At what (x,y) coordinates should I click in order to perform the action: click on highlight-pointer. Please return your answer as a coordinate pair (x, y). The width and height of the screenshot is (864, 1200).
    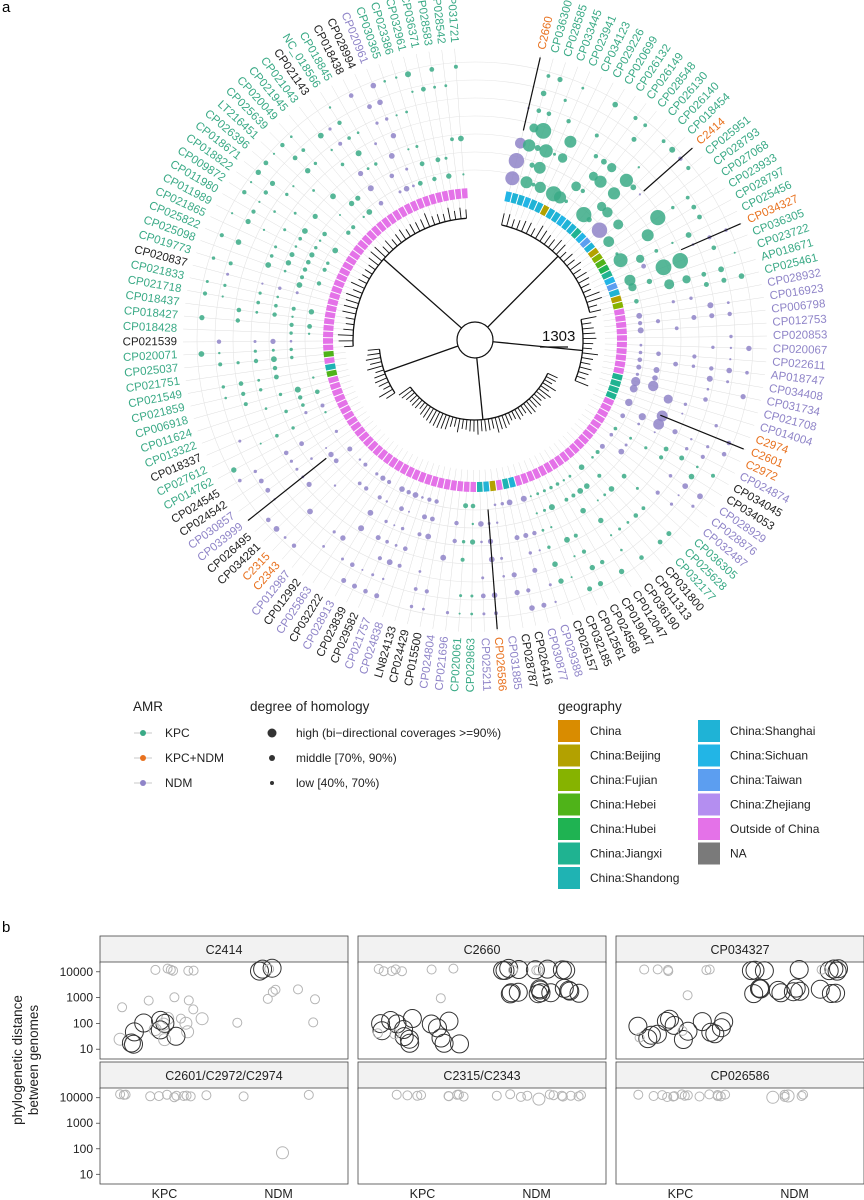
    Looking at the image, I should click on (531, 94).